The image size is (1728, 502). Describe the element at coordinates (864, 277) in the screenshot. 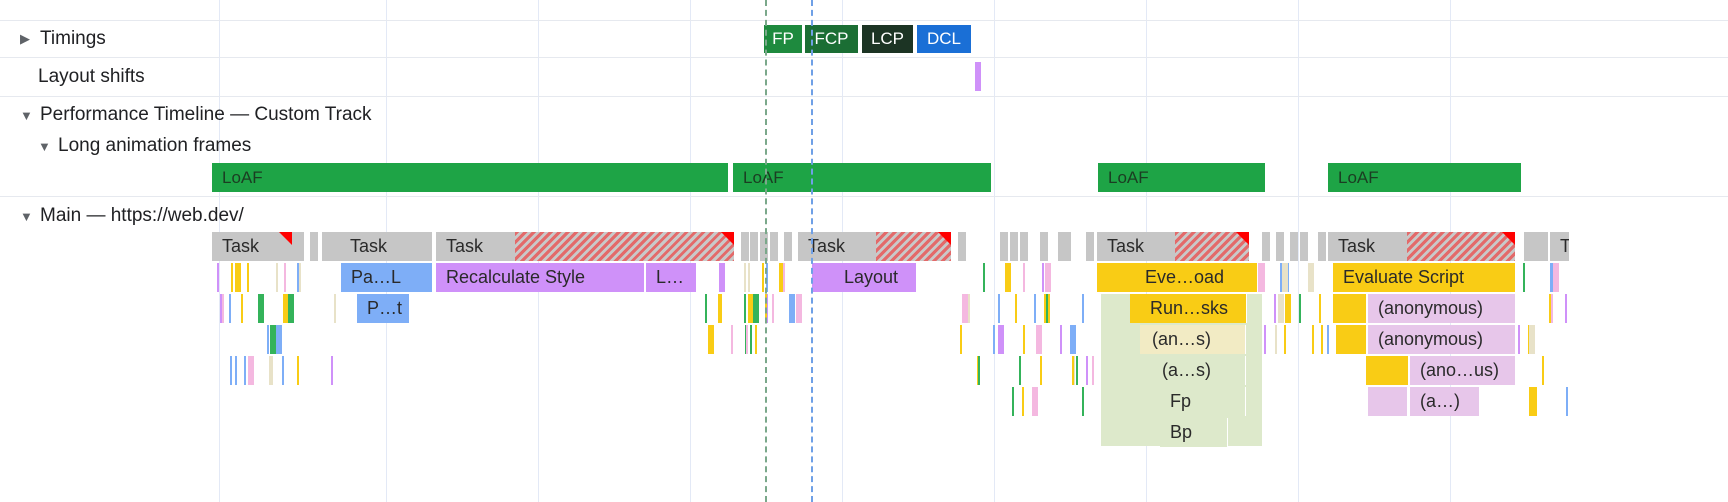

I see `event-layout: Layout` at that location.